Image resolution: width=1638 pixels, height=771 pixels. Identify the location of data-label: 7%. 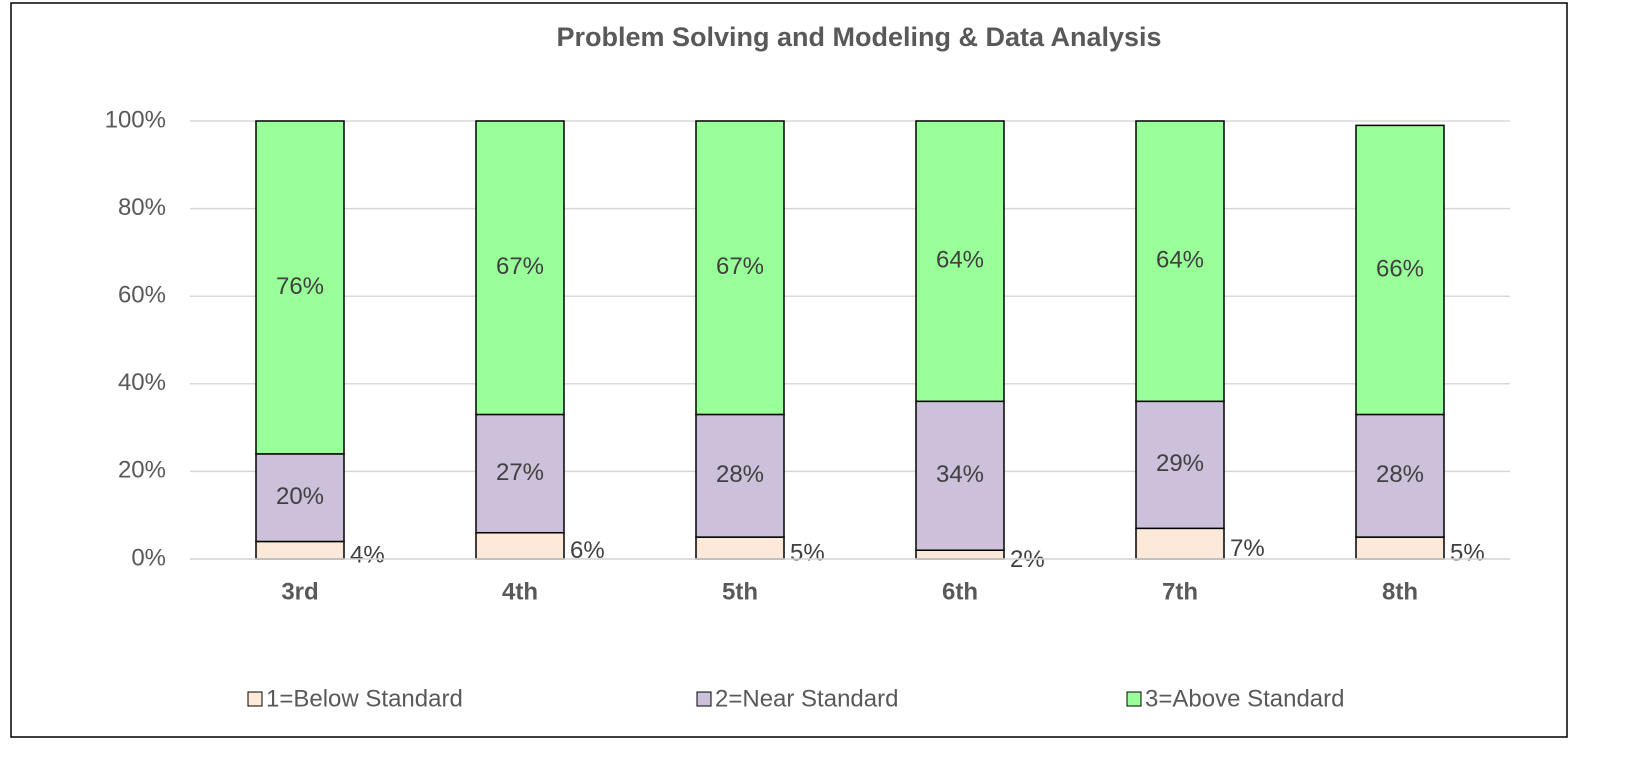
(1247, 548).